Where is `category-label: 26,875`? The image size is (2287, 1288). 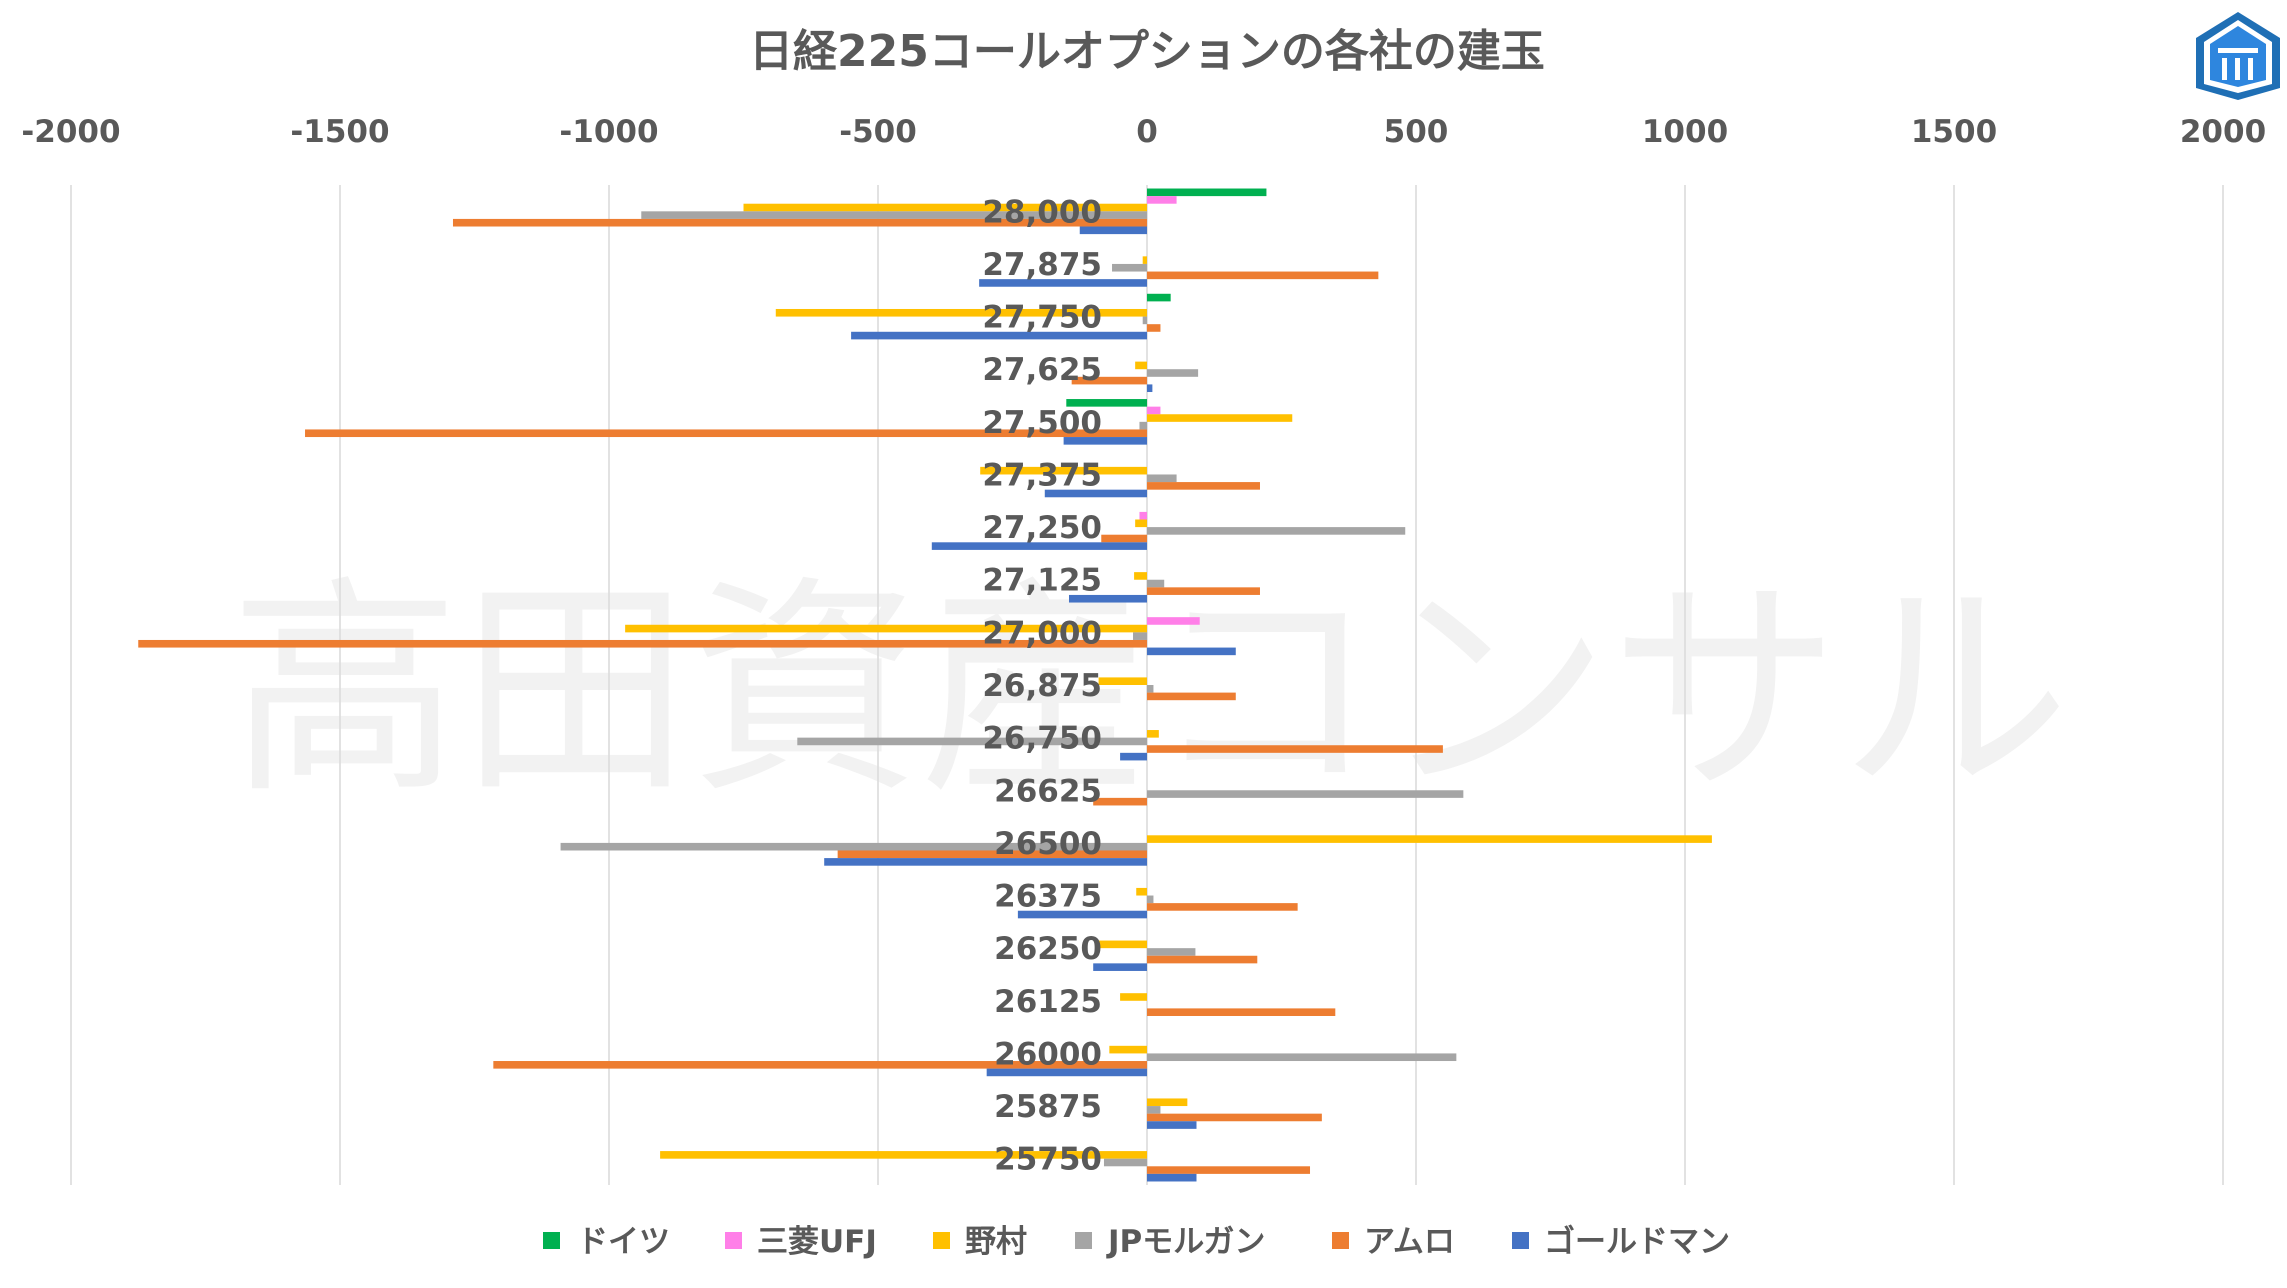
category-label: 26,875 is located at coordinates (1042, 686).